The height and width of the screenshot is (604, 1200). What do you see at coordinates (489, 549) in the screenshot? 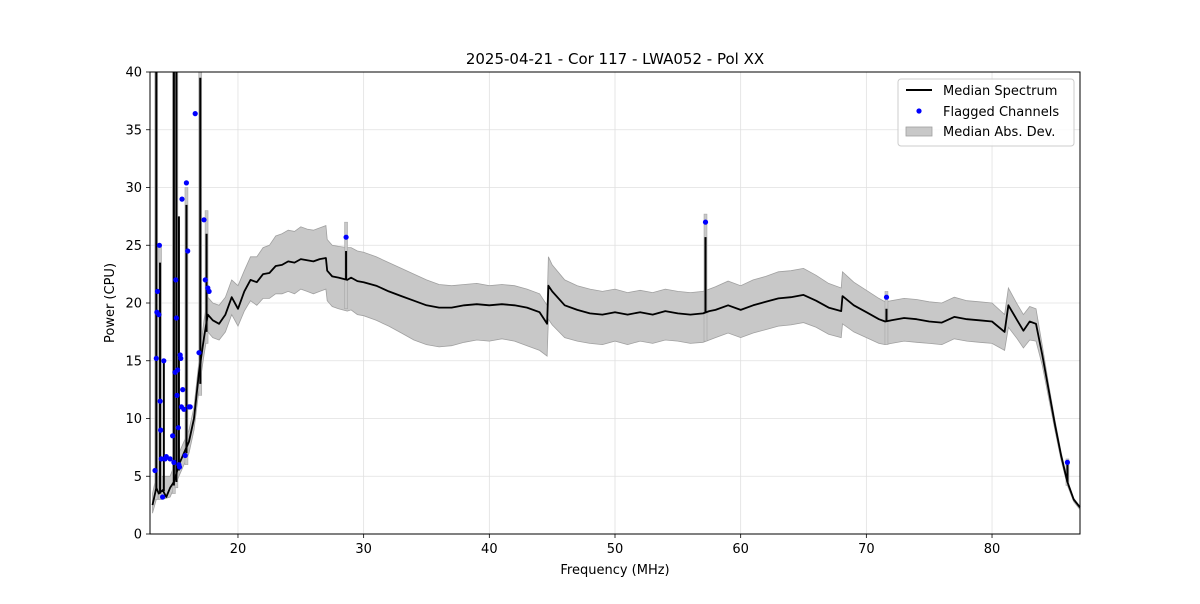
I see `x-tick-label: 40` at bounding box center [489, 549].